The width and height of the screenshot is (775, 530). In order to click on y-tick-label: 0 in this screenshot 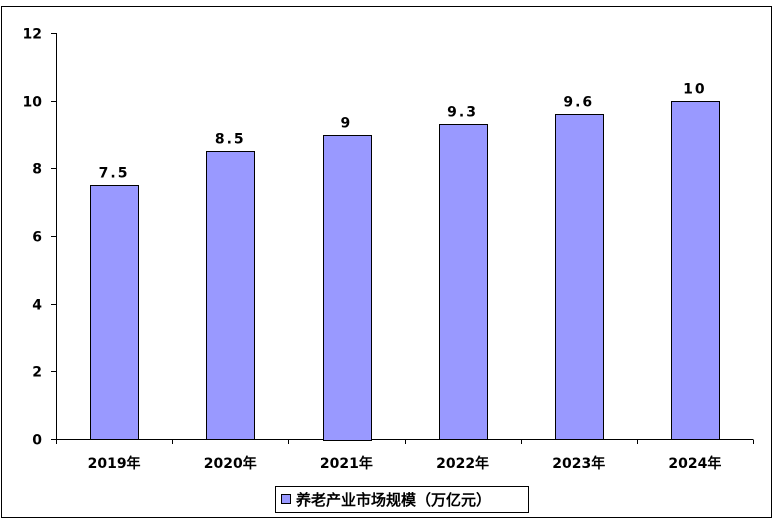, I will do `click(37, 441)`.